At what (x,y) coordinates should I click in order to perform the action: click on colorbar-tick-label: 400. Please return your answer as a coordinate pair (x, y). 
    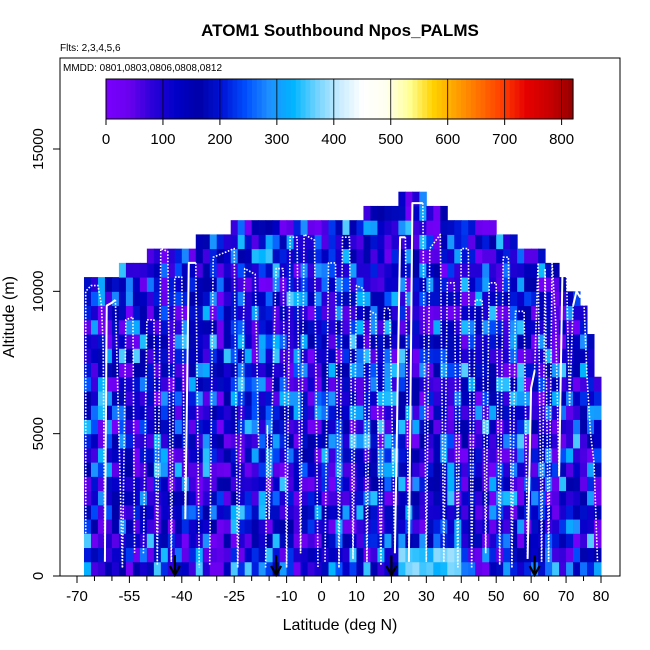
    Looking at the image, I should click on (333, 139).